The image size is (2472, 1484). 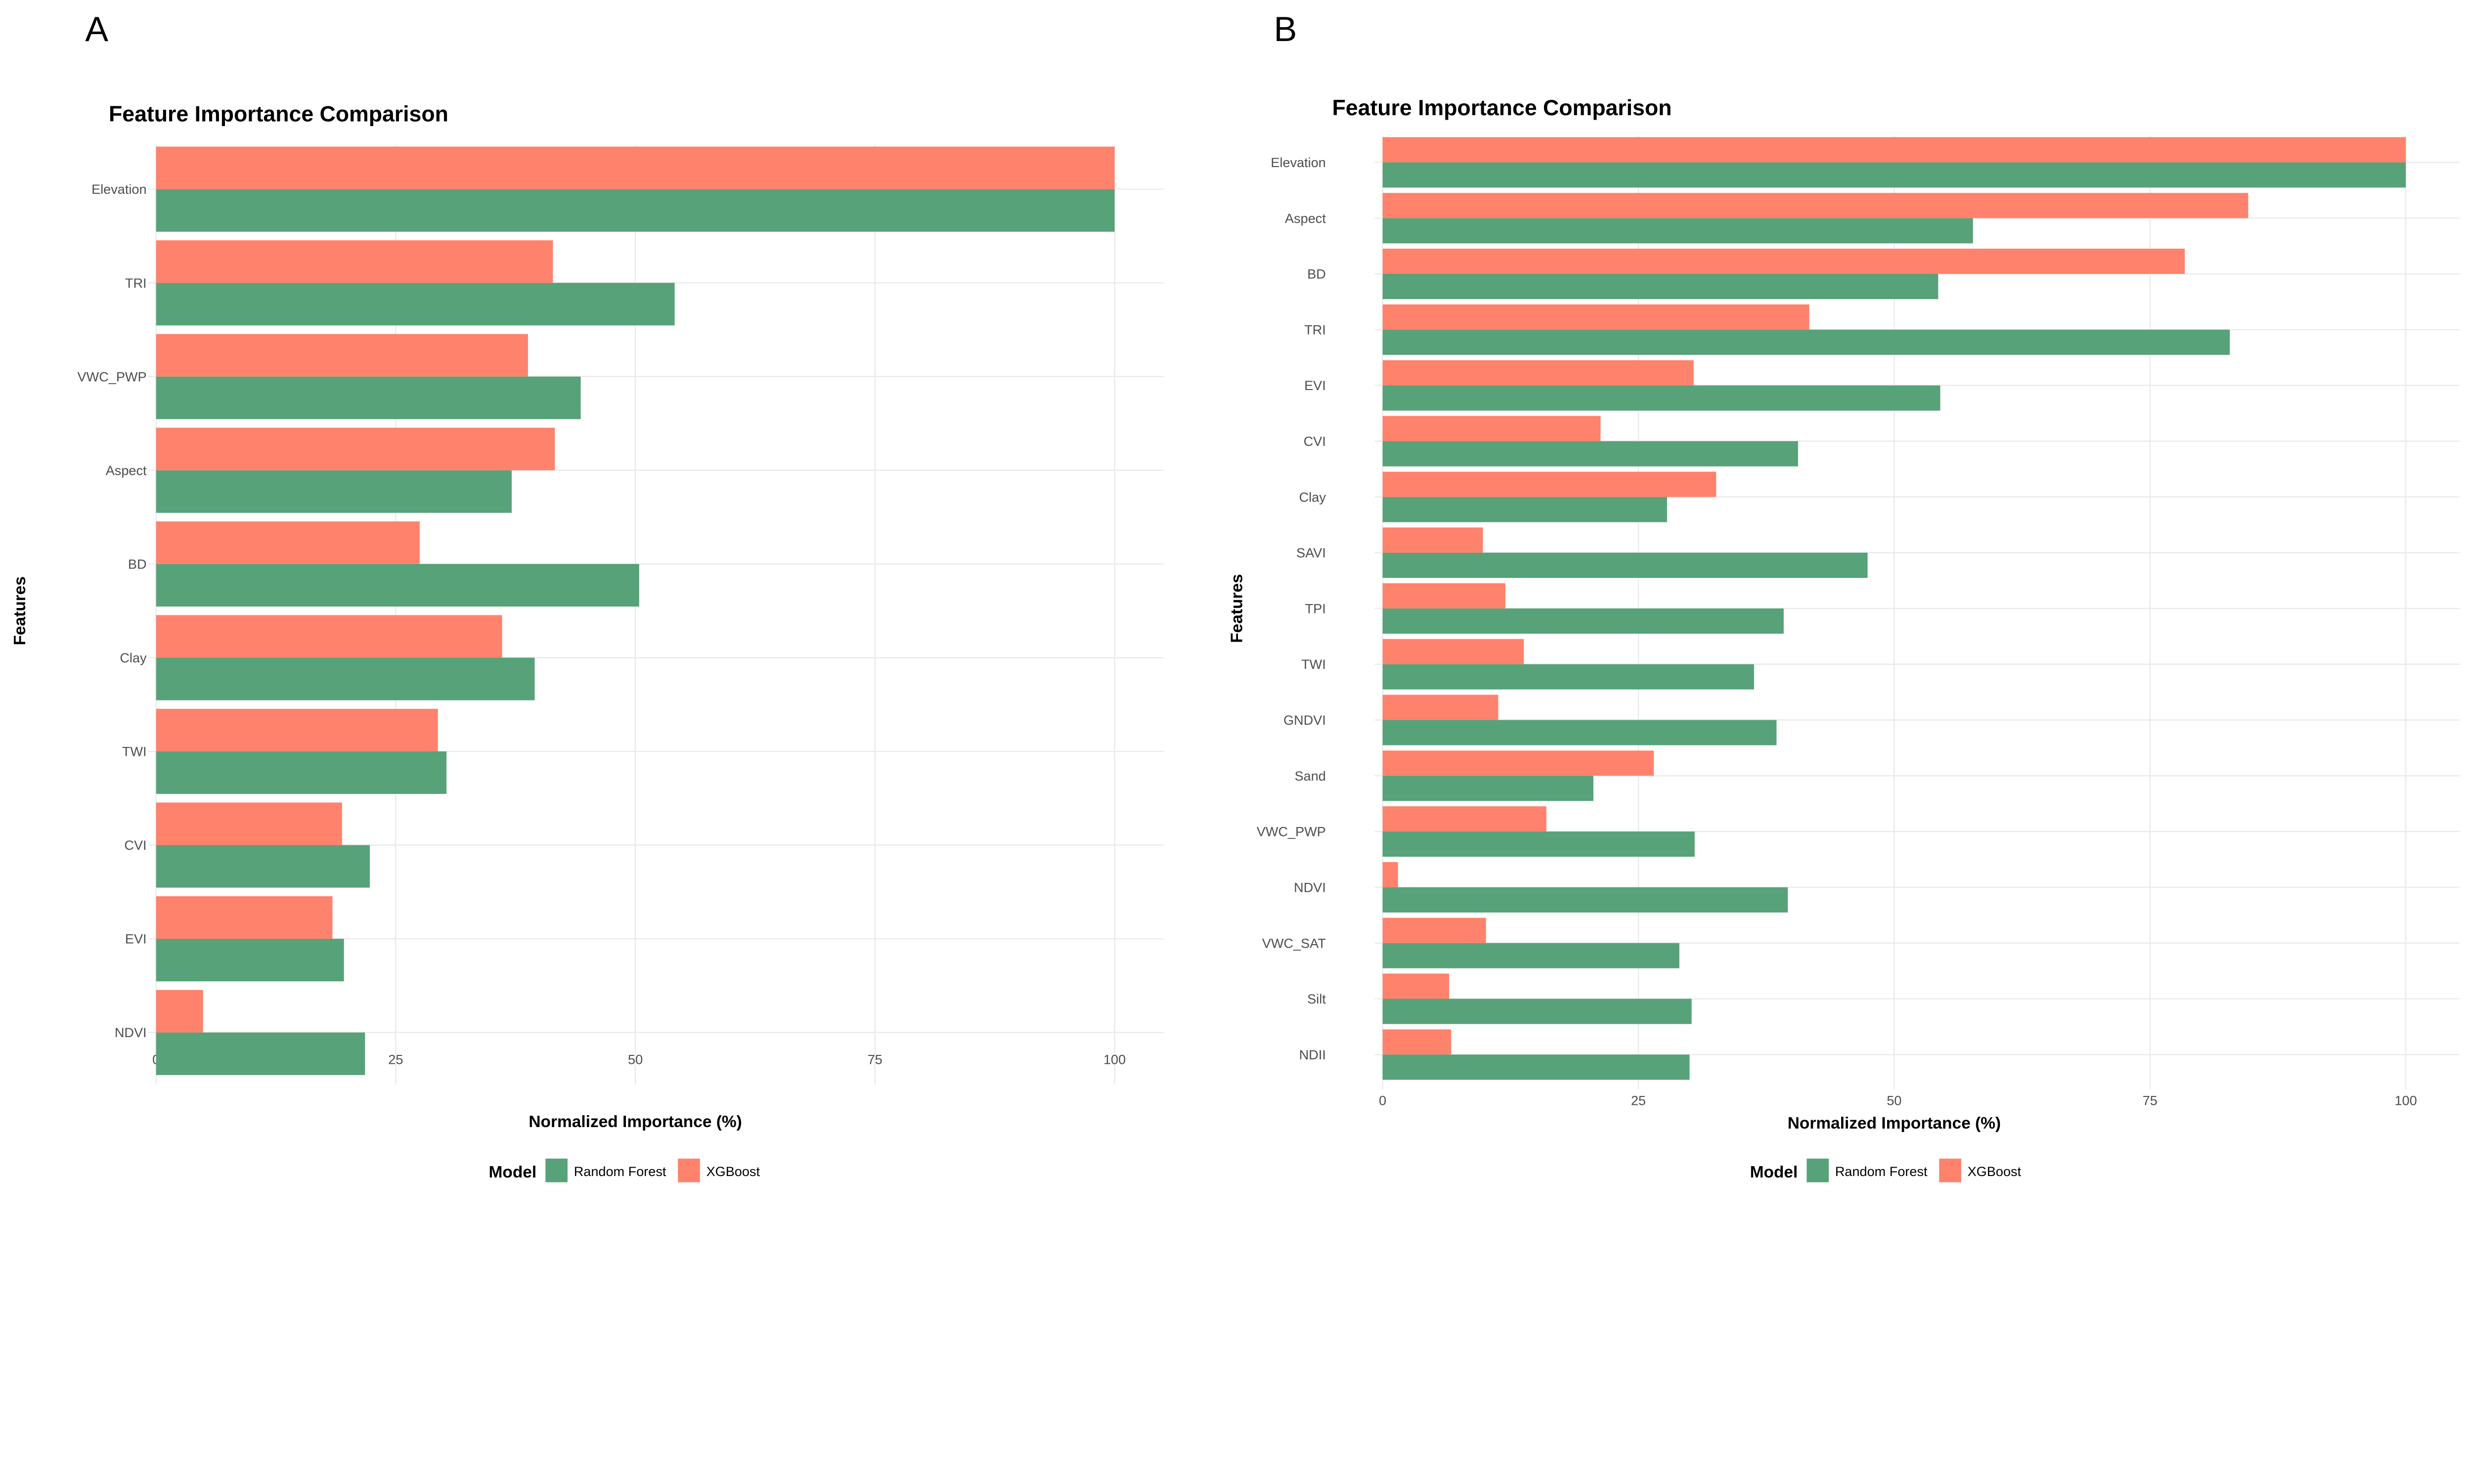 I want to click on y-tick-label: TPI, so click(x=1315, y=608).